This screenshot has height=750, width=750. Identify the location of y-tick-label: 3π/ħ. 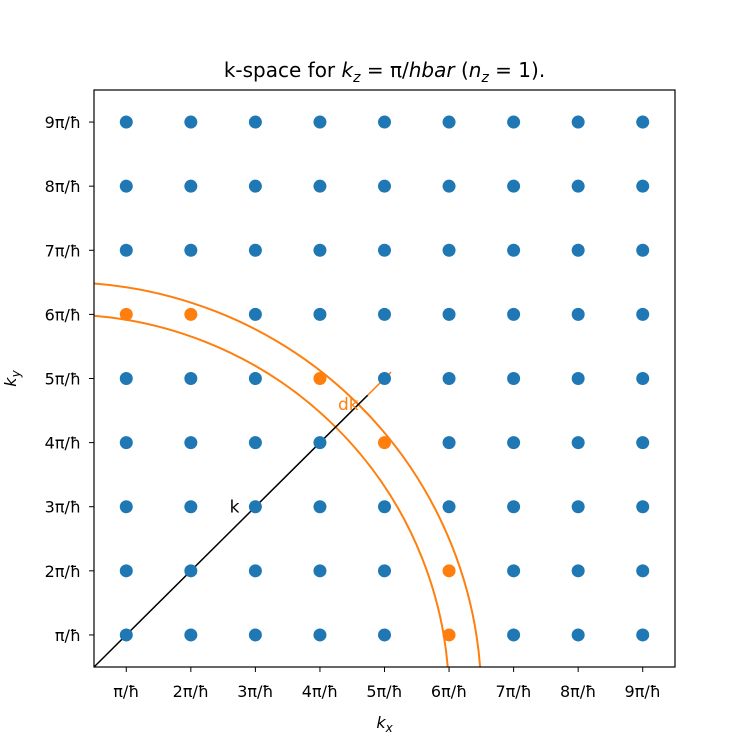
(63, 507).